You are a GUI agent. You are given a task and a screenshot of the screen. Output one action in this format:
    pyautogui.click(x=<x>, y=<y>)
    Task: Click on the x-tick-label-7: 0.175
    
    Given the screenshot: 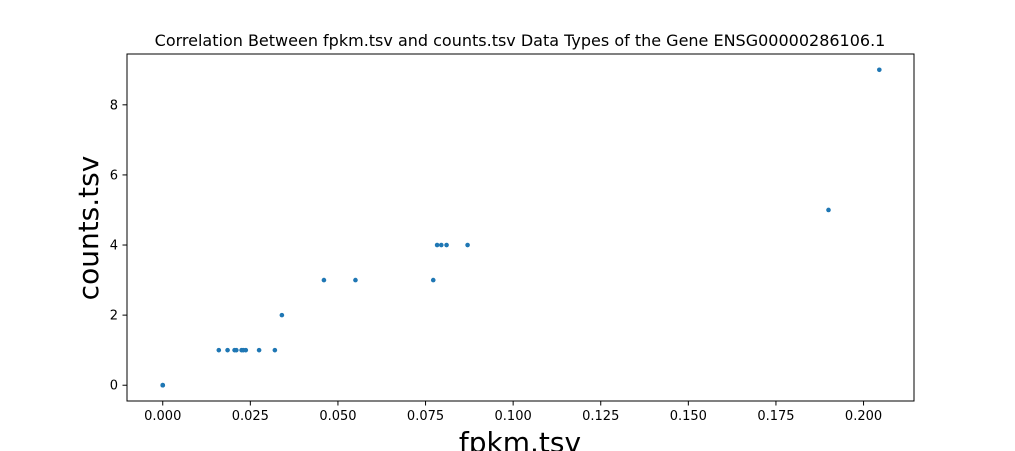 What is the action you would take?
    pyautogui.click(x=775, y=416)
    